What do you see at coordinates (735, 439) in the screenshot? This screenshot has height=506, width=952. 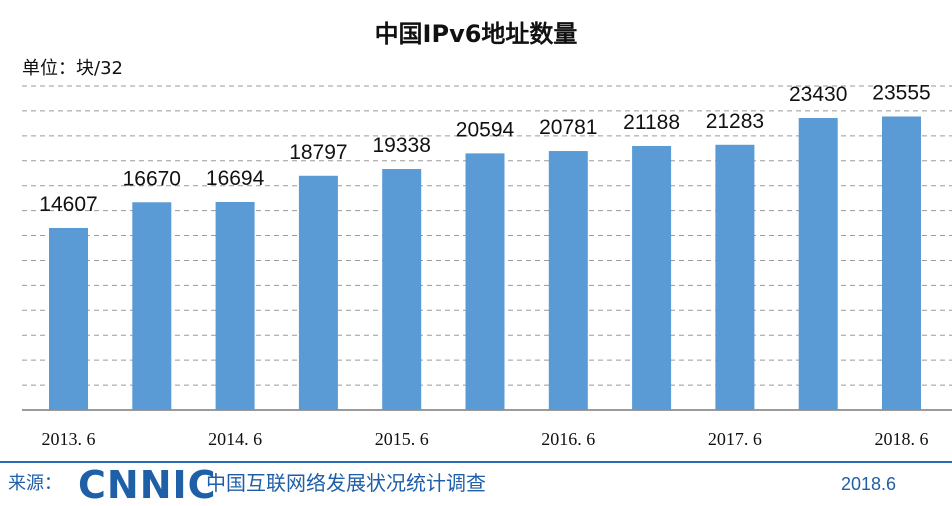 I see `x-tick-label: 2017. 6` at bounding box center [735, 439].